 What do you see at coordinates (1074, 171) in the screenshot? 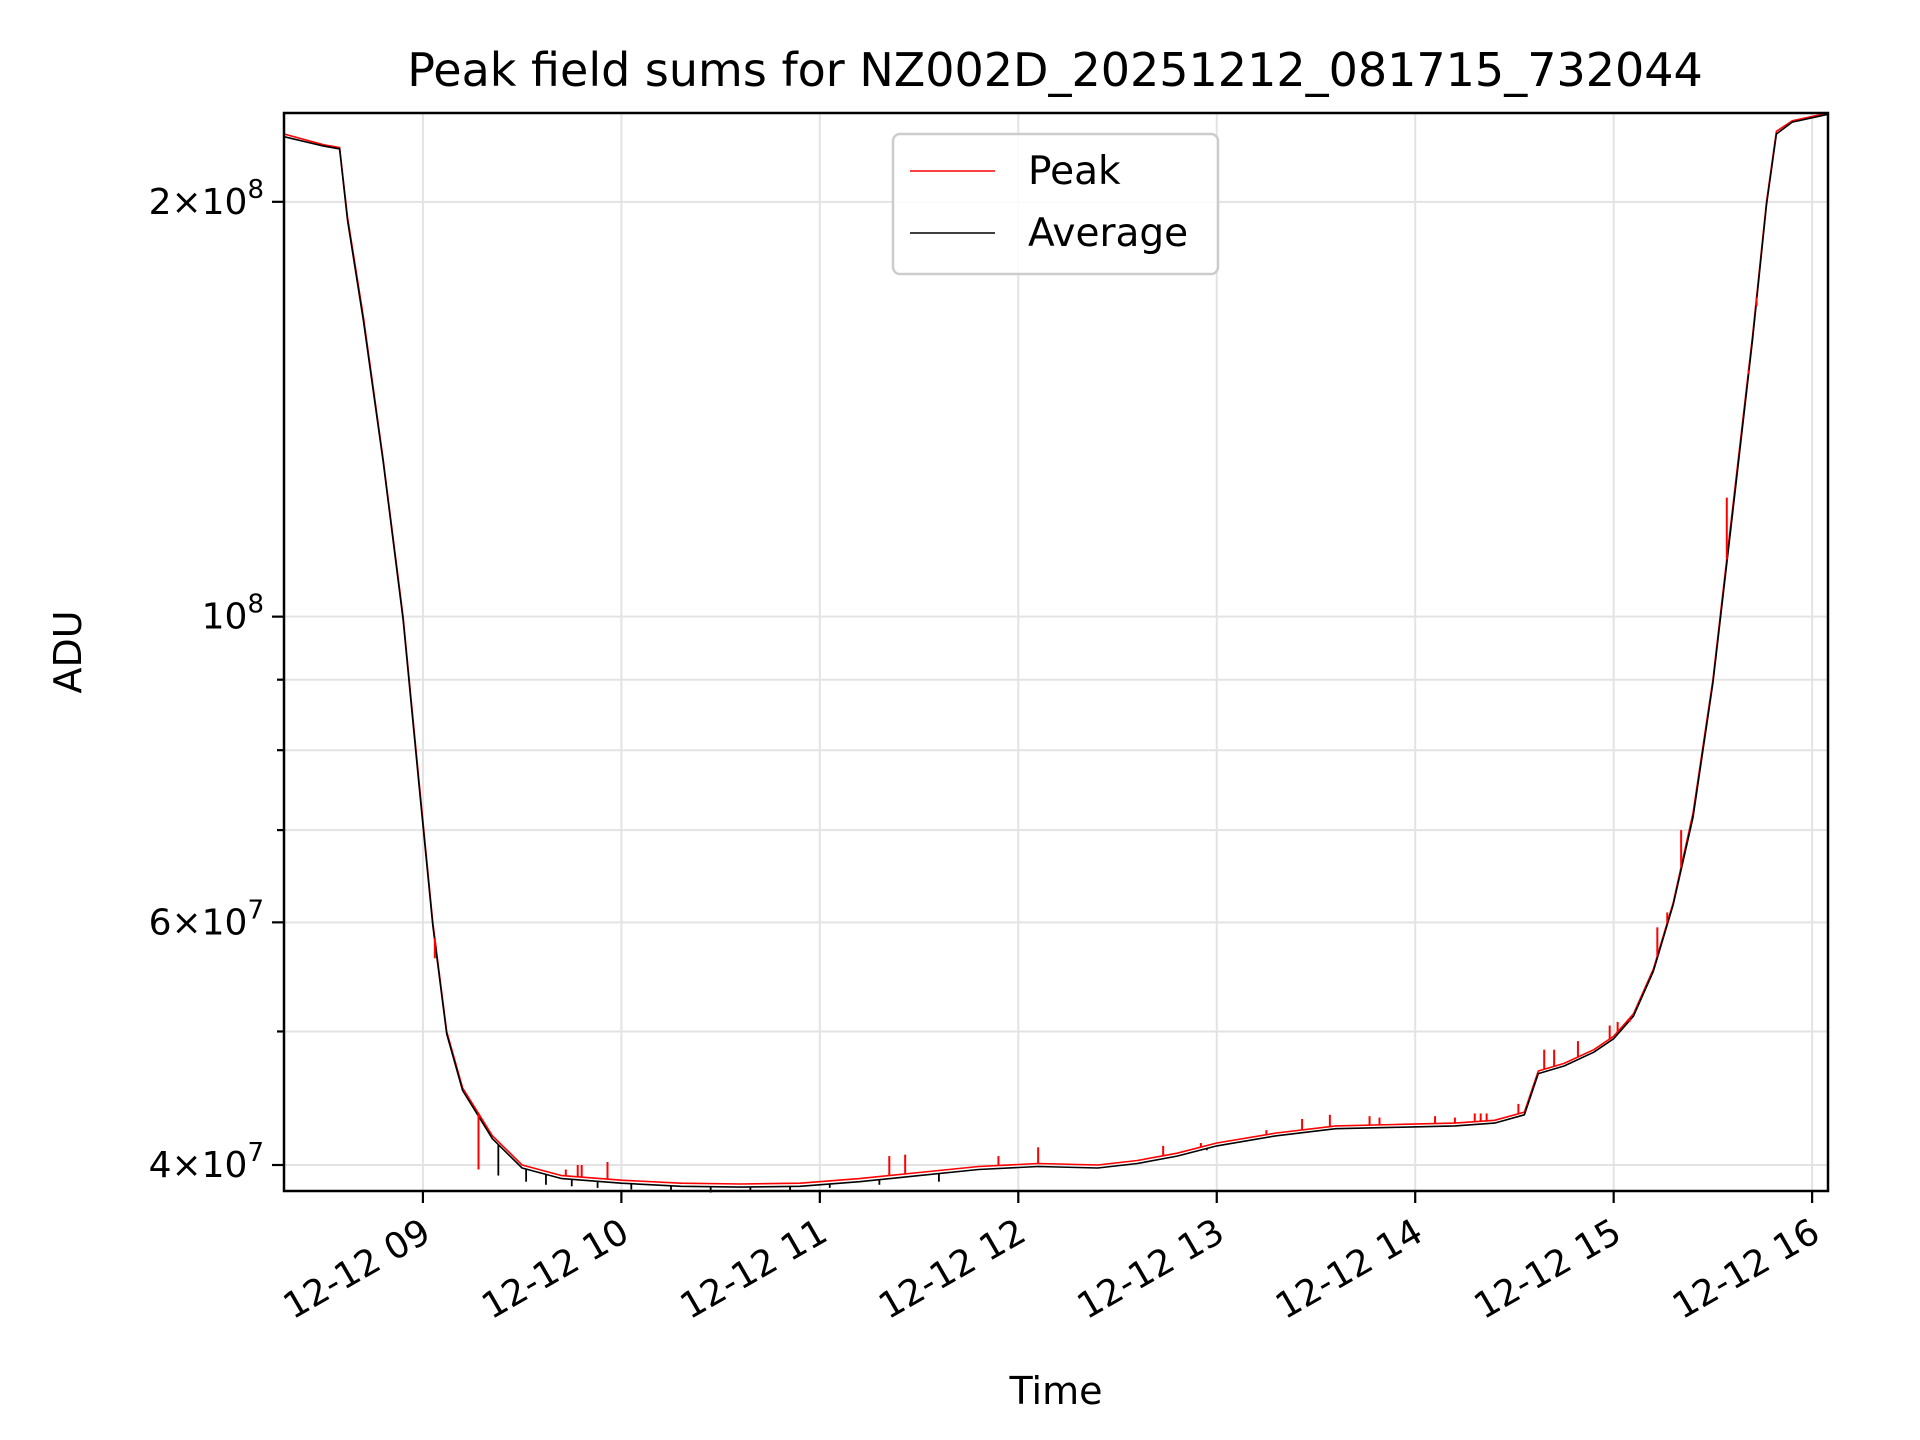
I see `legend-peak-label: Peak` at bounding box center [1074, 171].